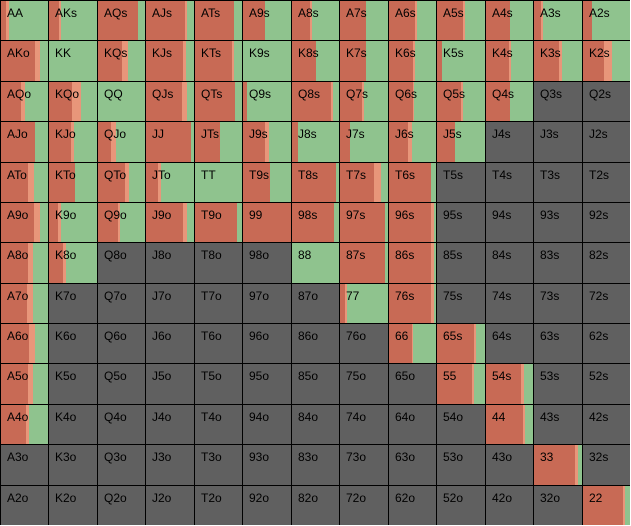 Image resolution: width=631 pixels, height=526 pixels. Describe the element at coordinates (315, 465) in the screenshot. I see `hand-cell: 83o` at that location.